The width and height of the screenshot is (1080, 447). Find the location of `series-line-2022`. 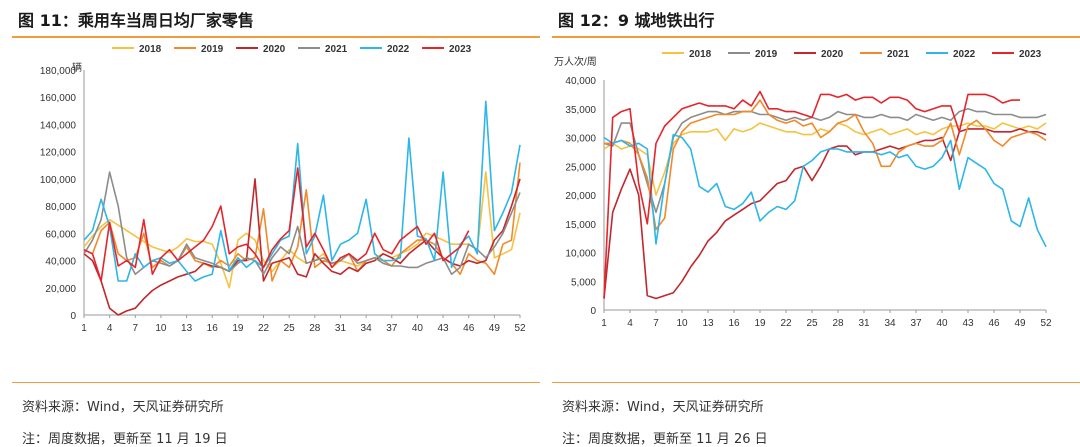

series-line-2022 is located at coordinates (825, 190).